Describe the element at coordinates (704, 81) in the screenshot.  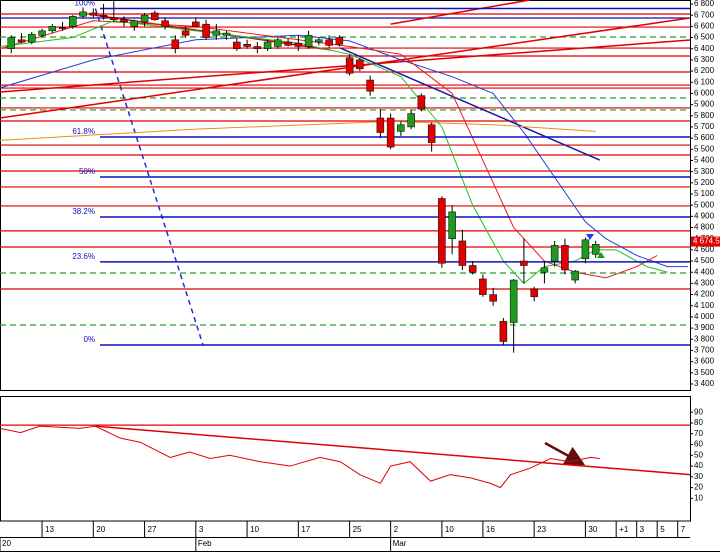
I see `y-tick-label: 6 100` at that location.